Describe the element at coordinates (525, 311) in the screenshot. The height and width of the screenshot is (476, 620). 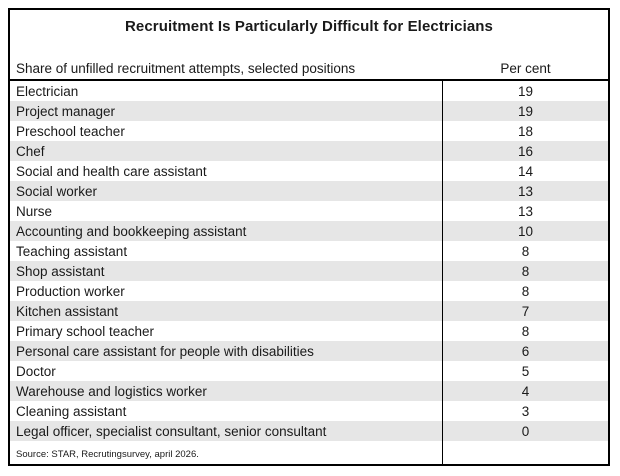
I see `percent-value: 7` at that location.